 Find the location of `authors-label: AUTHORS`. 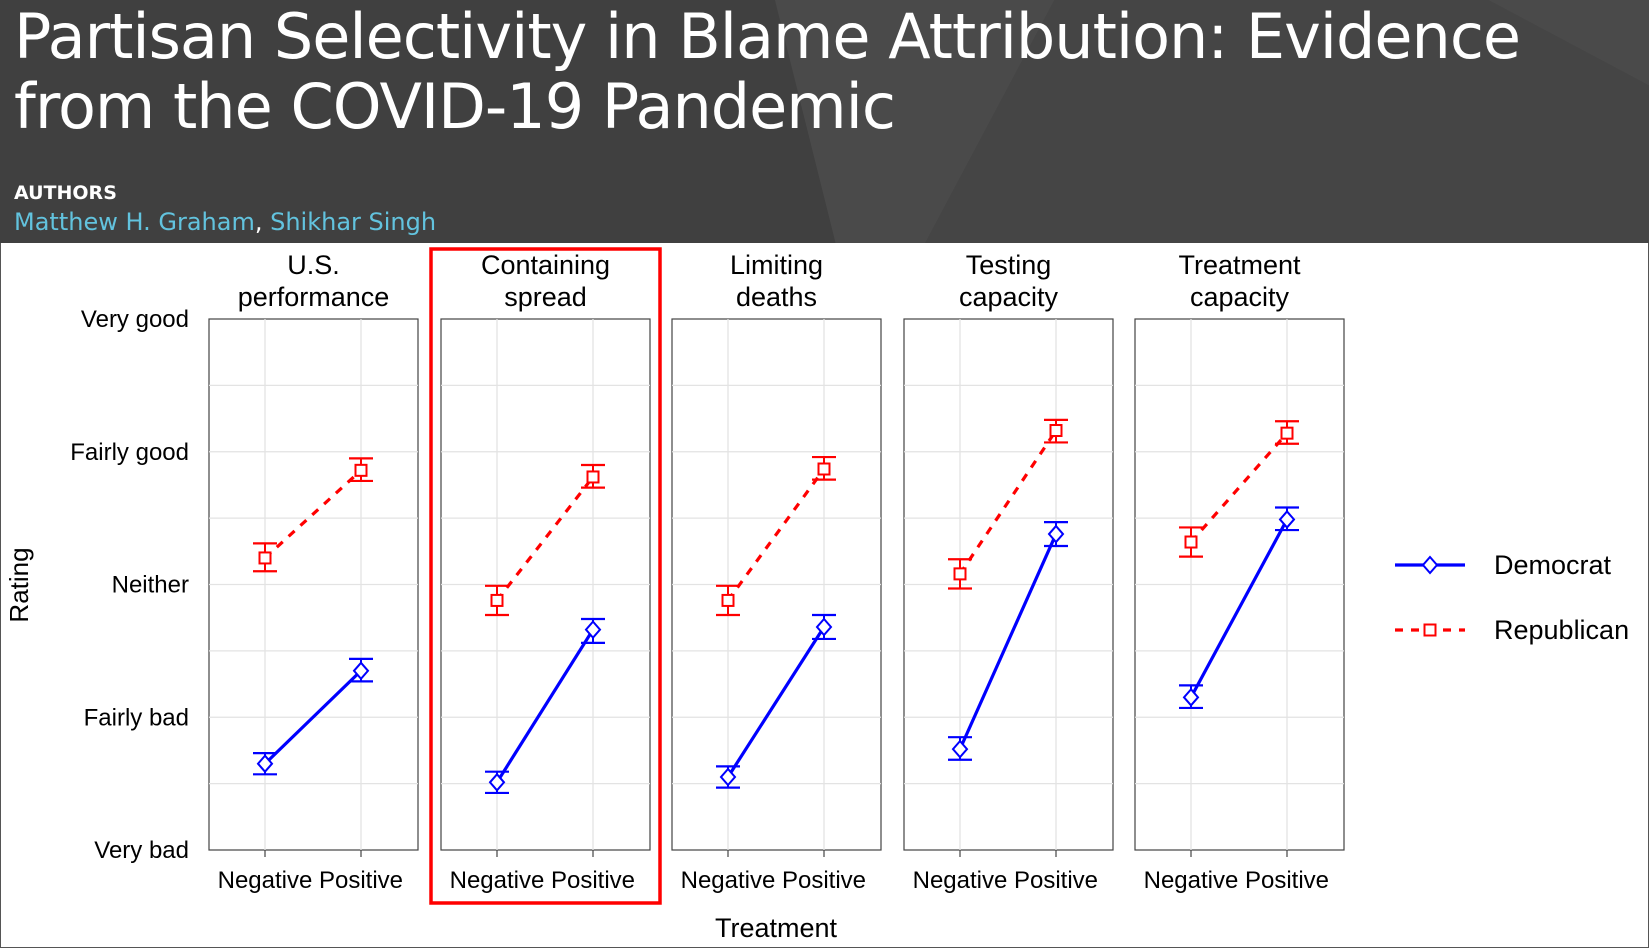

authors-label: AUTHORS is located at coordinates (65, 193).